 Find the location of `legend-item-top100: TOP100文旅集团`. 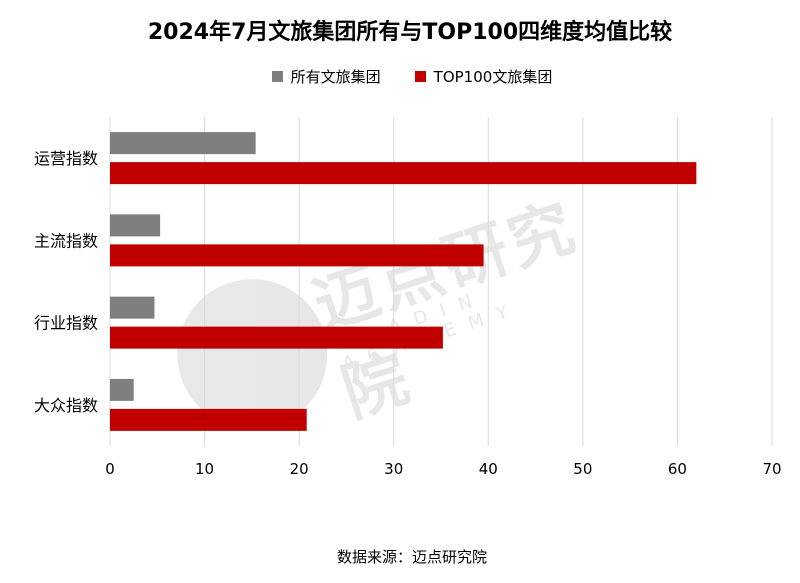

legend-item-top100: TOP100文旅集团 is located at coordinates (483, 76).